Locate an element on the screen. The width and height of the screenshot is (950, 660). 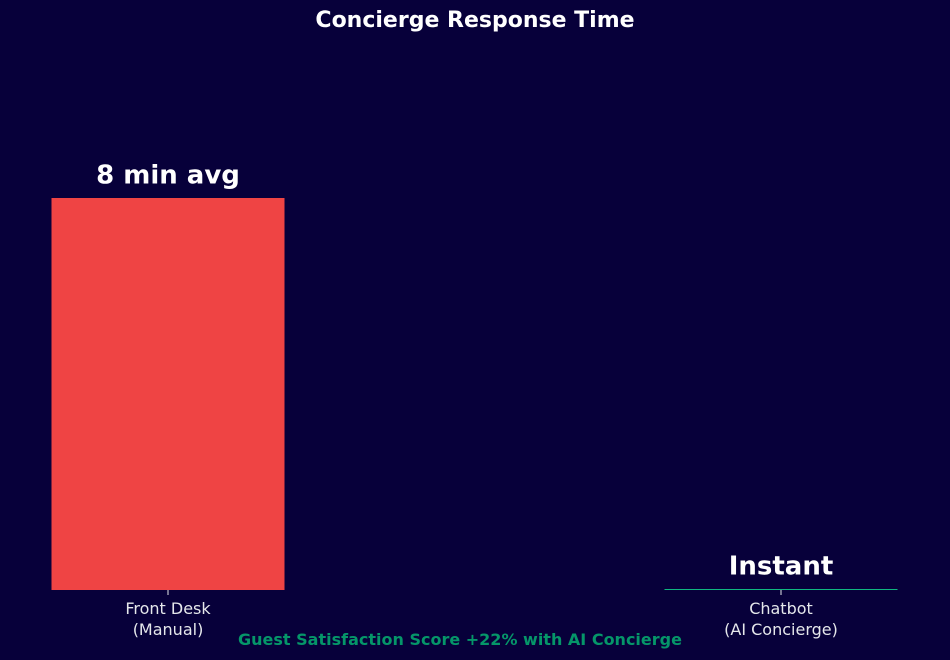
x-tick-label: Front Desk (Manual) is located at coordinates (168, 619).